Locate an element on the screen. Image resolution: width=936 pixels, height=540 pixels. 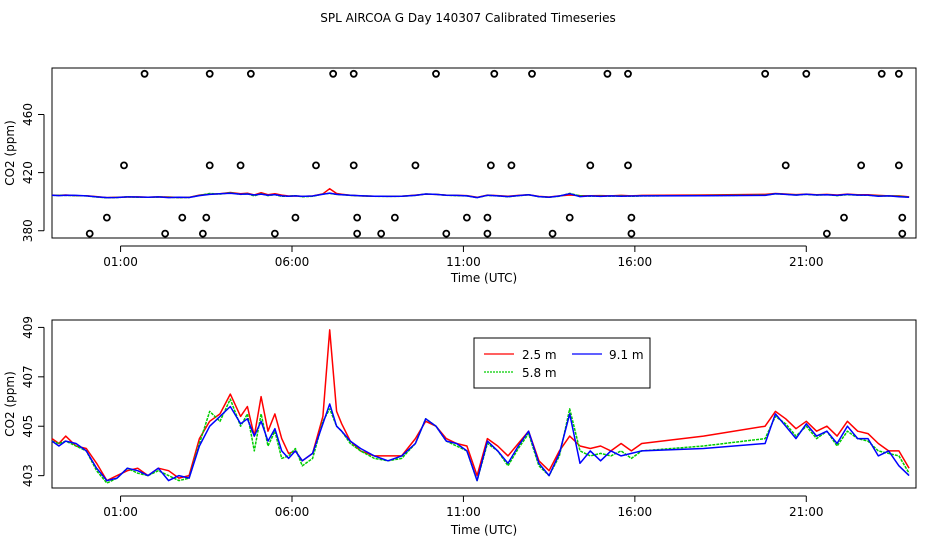
y-tick-label: 405 is located at coordinates (28, 426).